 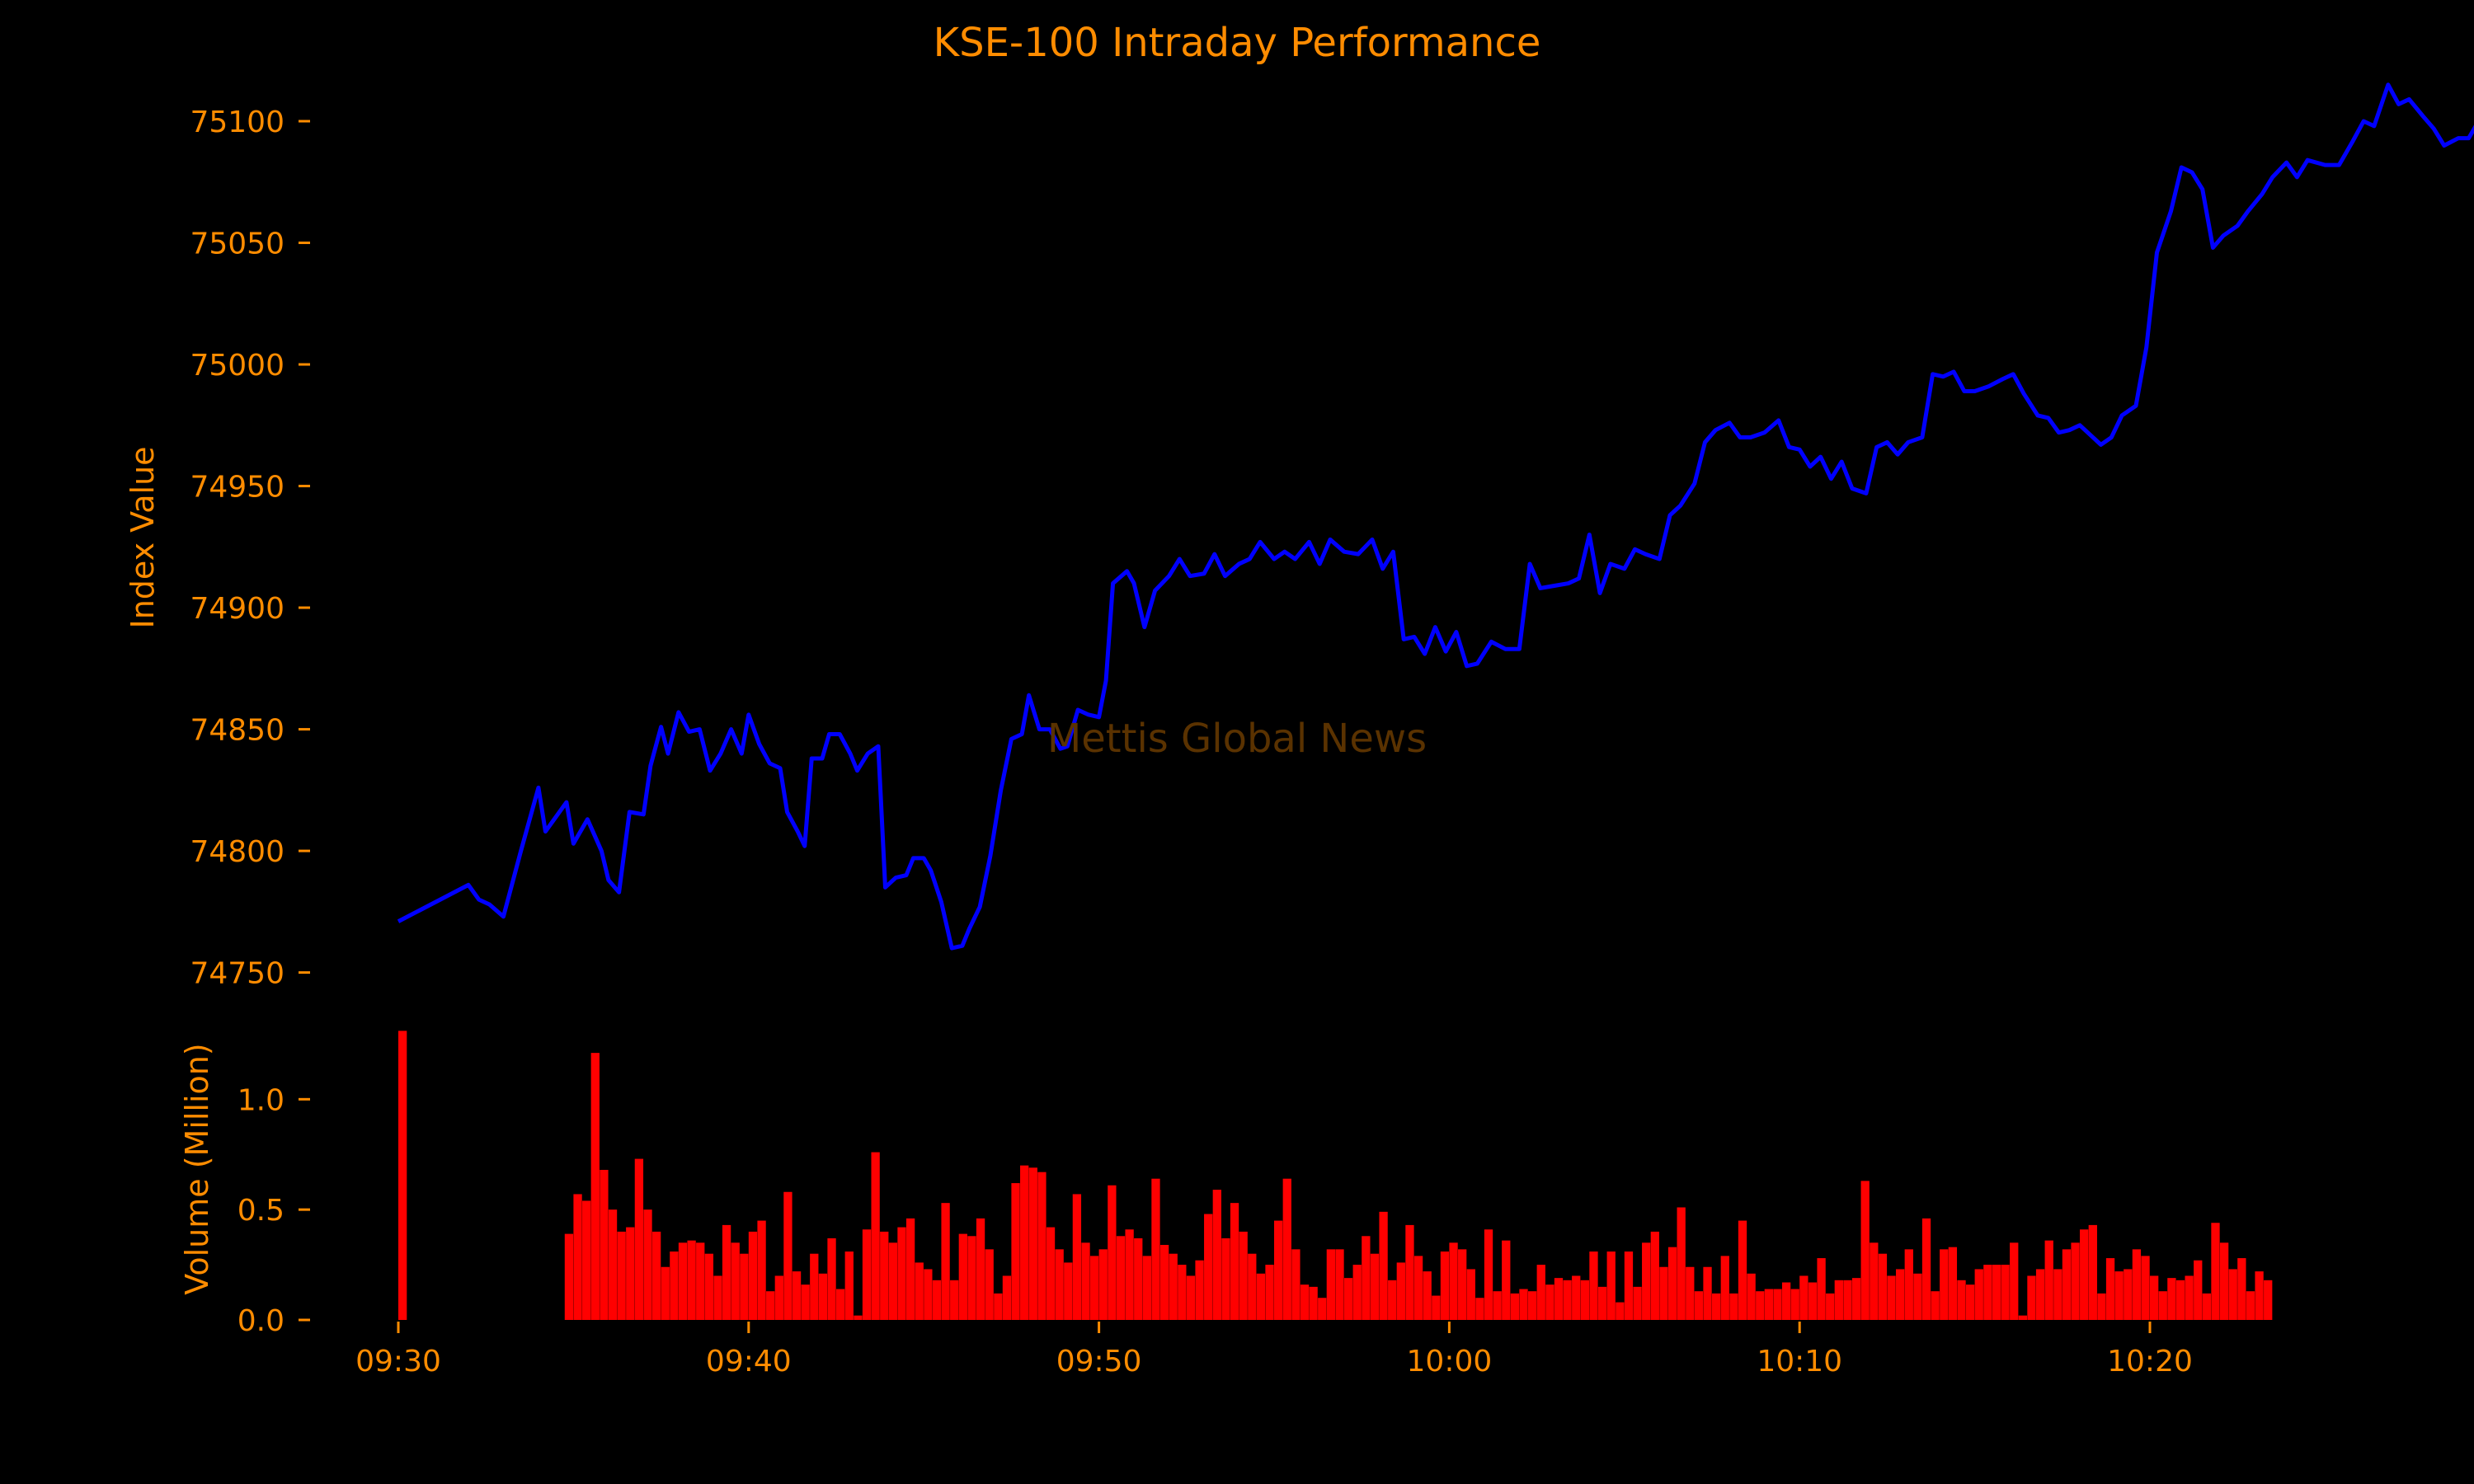 I want to click on price-y-tick-label: 74850, so click(x=237, y=731).